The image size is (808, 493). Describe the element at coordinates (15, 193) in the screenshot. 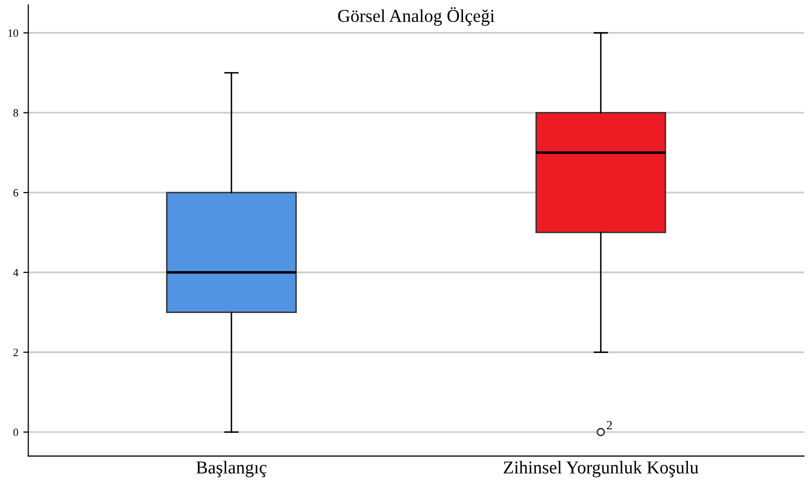

I see `y-tick-label: 6` at that location.